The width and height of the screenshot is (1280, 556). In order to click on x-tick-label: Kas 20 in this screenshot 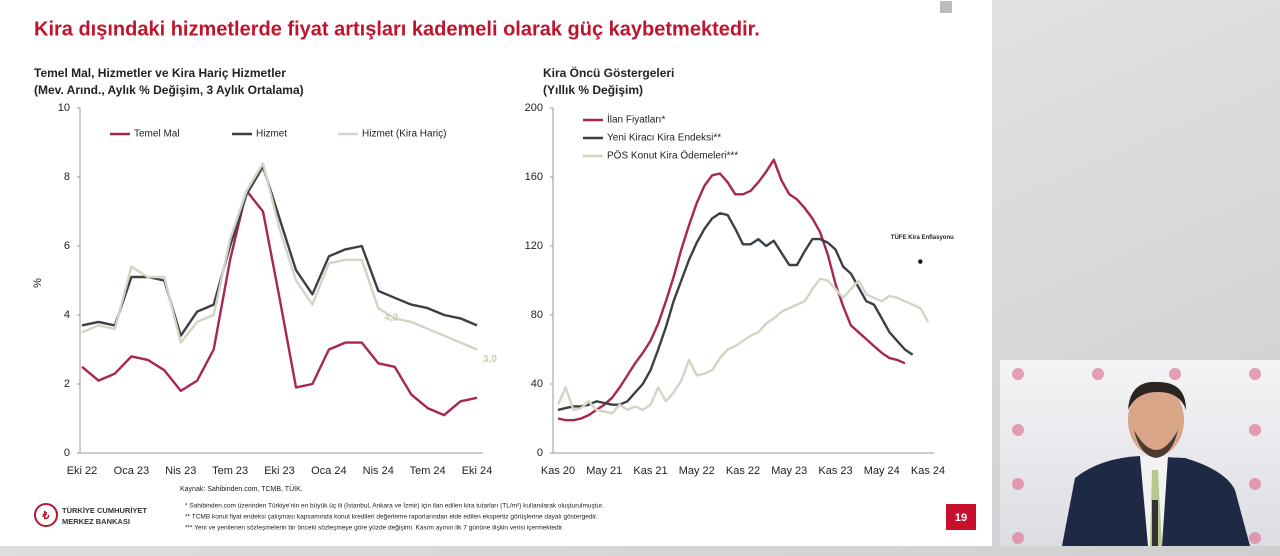, I will do `click(558, 471)`.